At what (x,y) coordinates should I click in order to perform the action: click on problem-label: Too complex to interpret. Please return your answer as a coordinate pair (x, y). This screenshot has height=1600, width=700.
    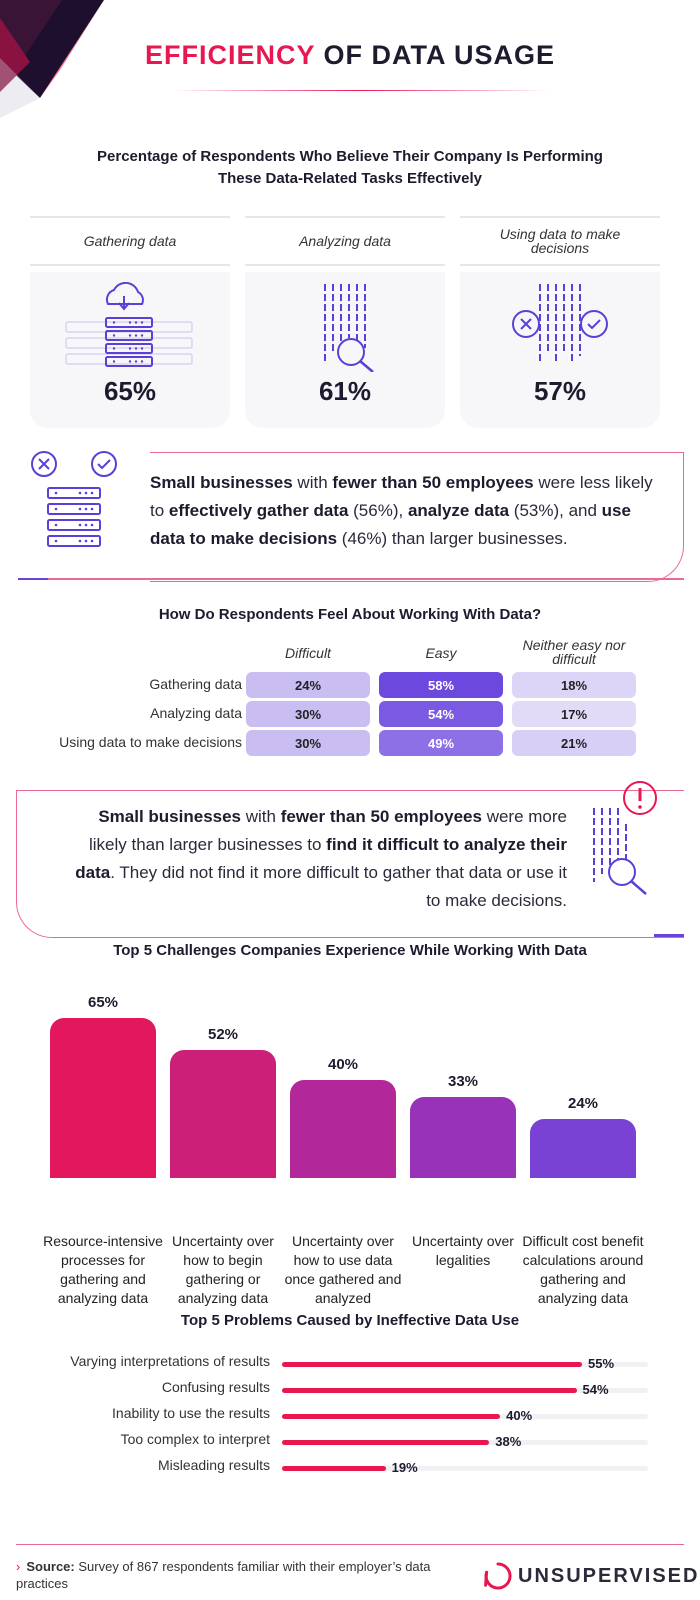
    Looking at the image, I should click on (195, 1439).